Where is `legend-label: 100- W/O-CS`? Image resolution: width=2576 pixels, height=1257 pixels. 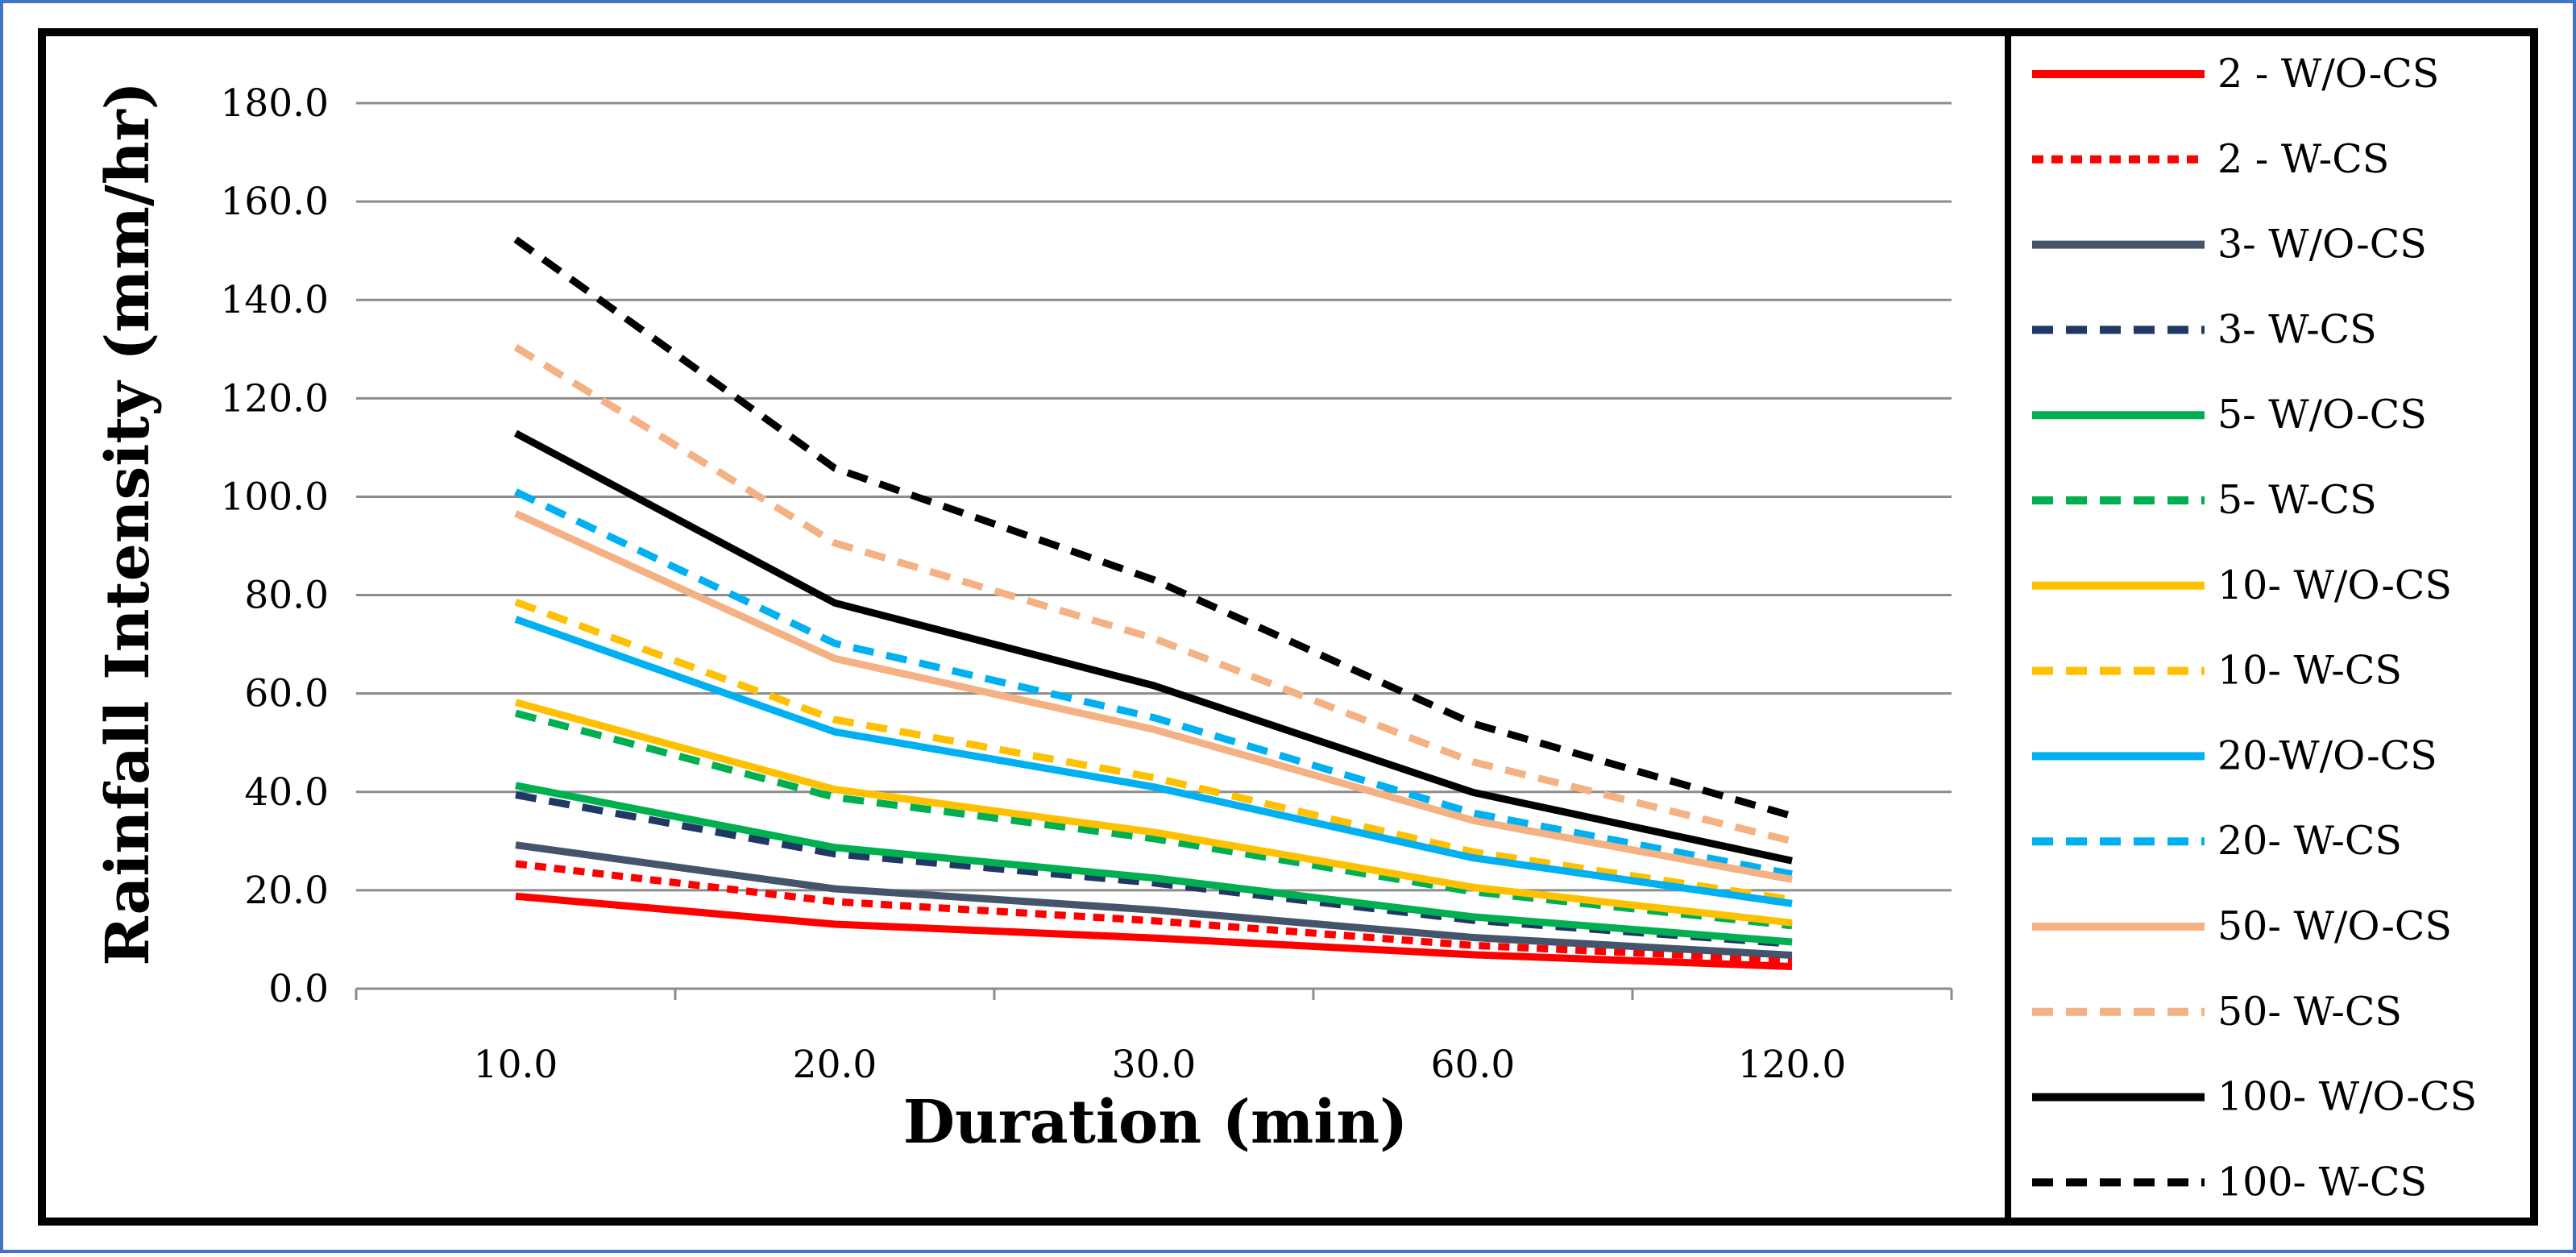
legend-label: 100- W/O-CS is located at coordinates (2347, 1097).